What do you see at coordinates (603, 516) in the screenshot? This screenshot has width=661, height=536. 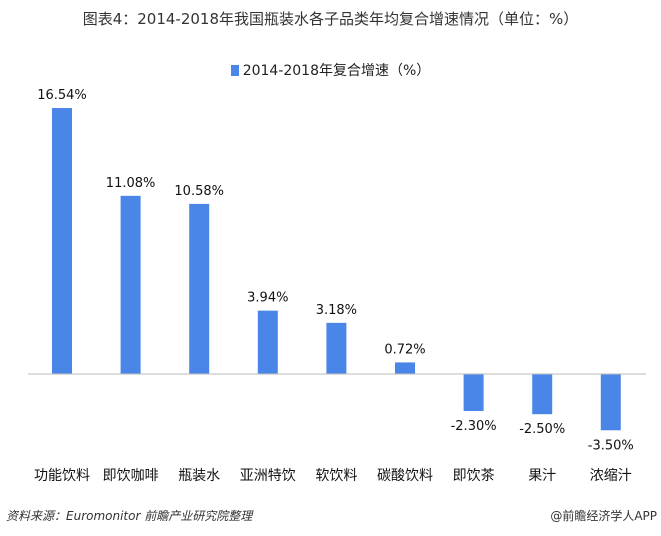 I see `credit: @前瞻经济学人APP` at bounding box center [603, 516].